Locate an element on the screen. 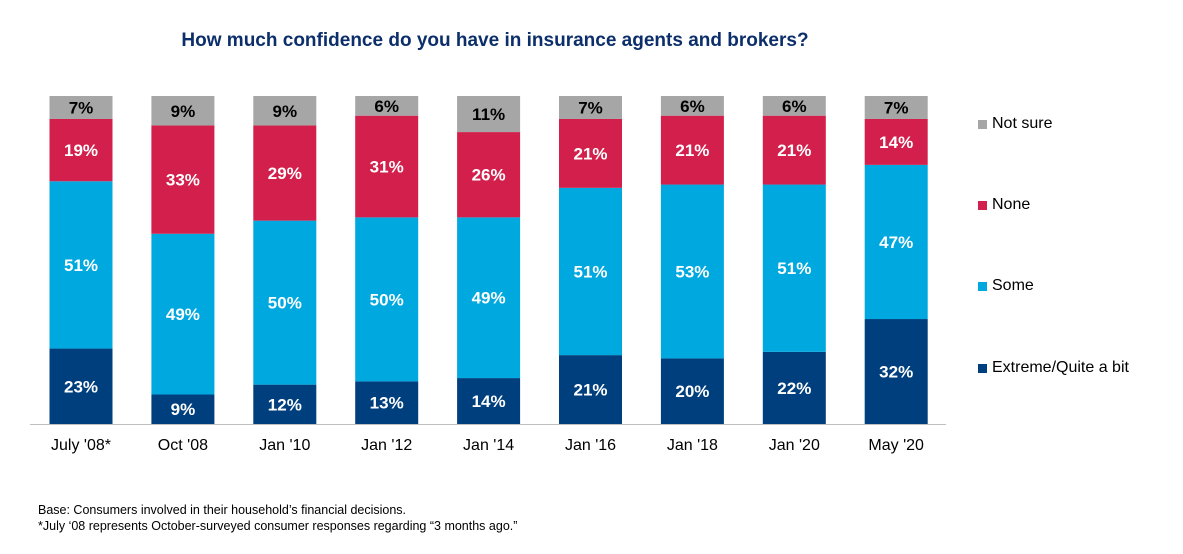 This screenshot has width=1183, height=554. legend-item-extreme: Extreme/Quite a bit is located at coordinates (1053, 368).